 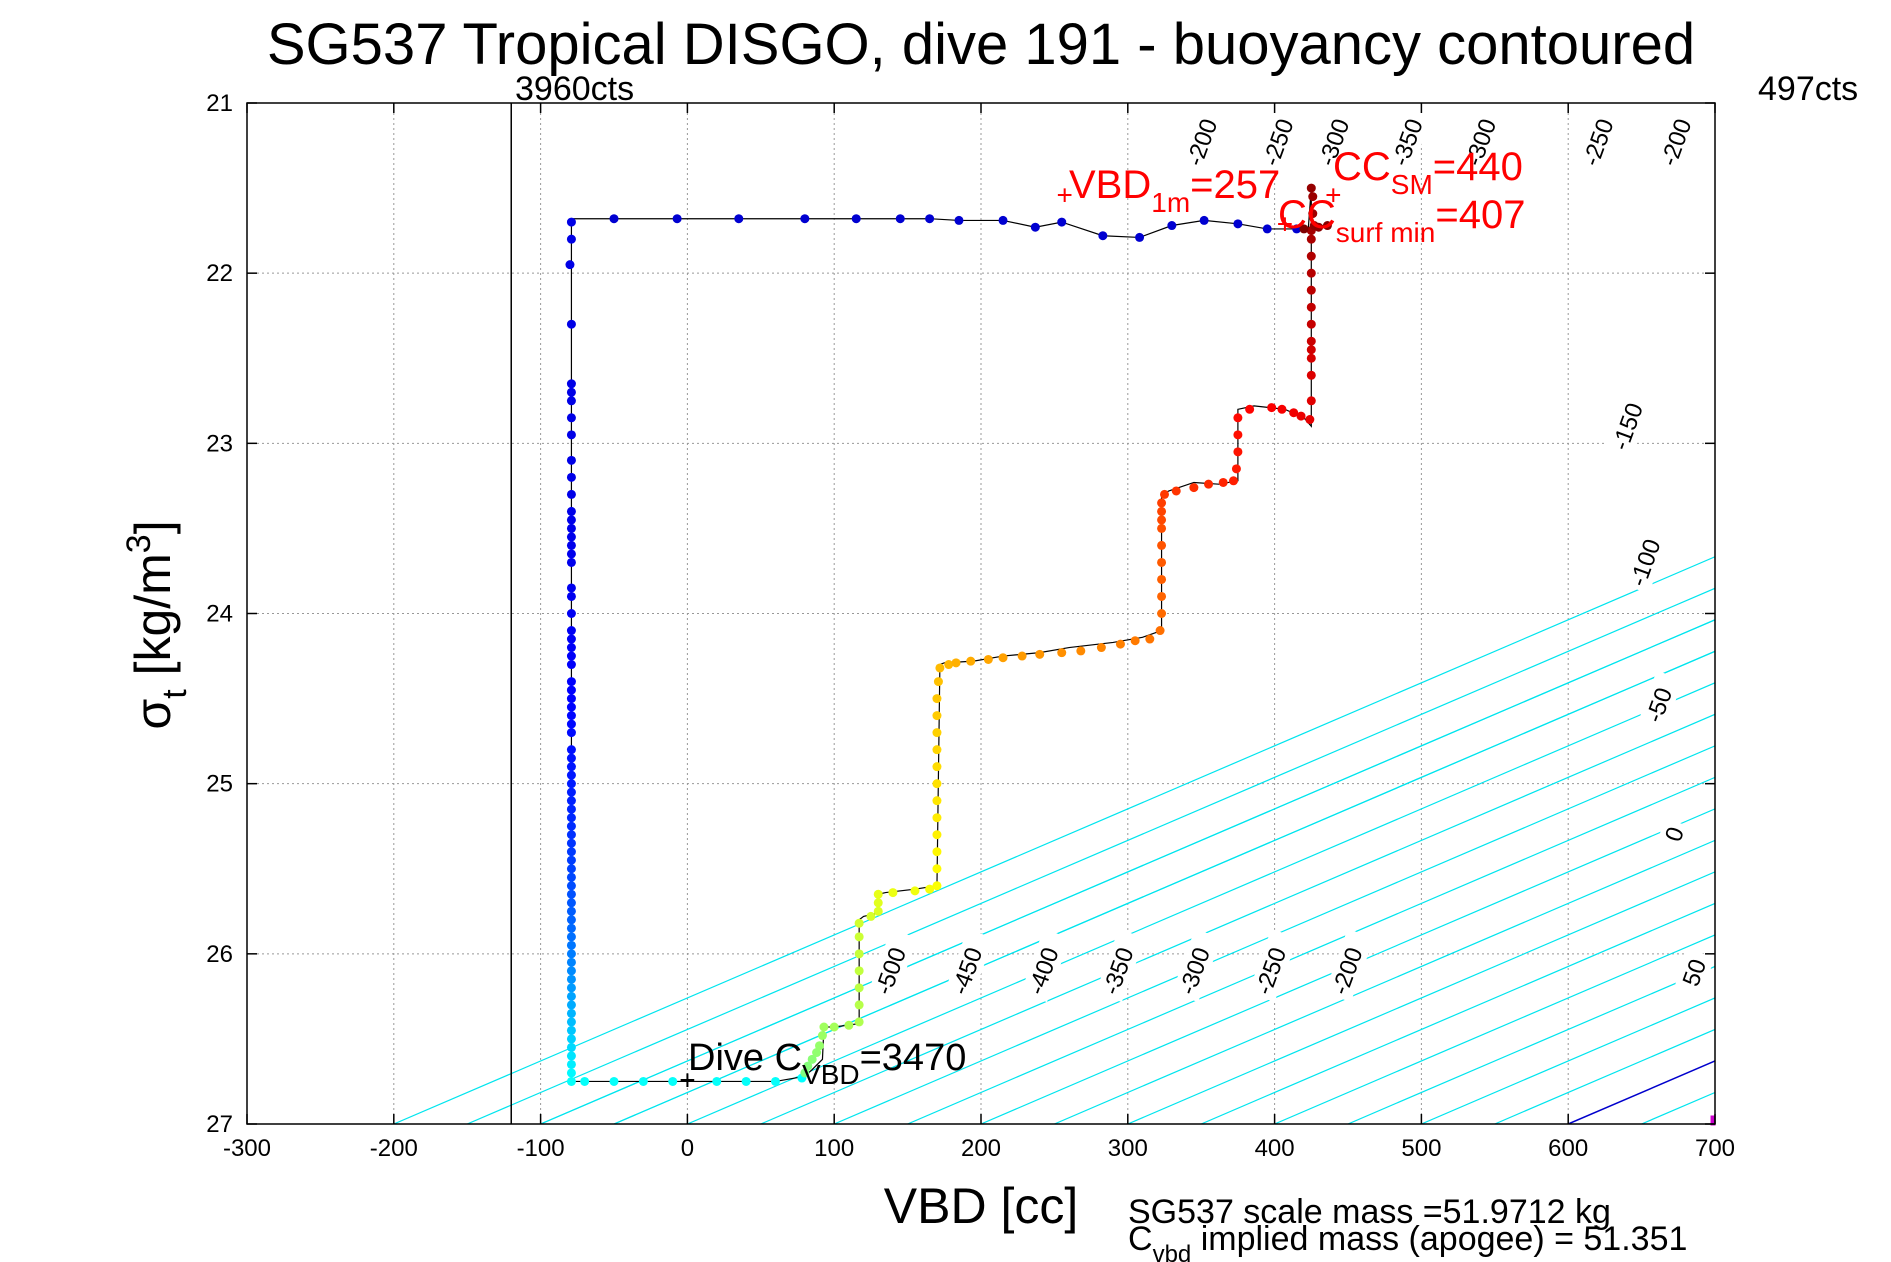 I want to click on y-tick-label: 24, so click(x=219, y=614).